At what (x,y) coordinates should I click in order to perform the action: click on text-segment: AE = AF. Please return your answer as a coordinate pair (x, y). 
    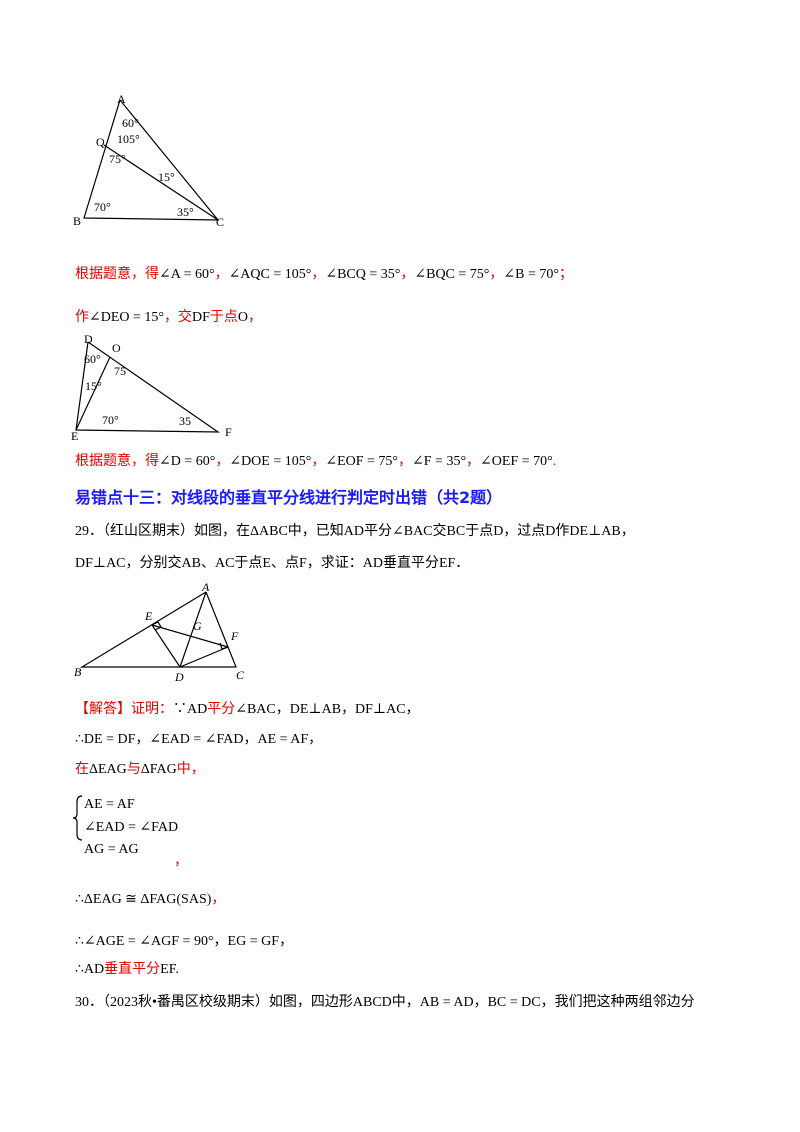
    Looking at the image, I should click on (109, 804).